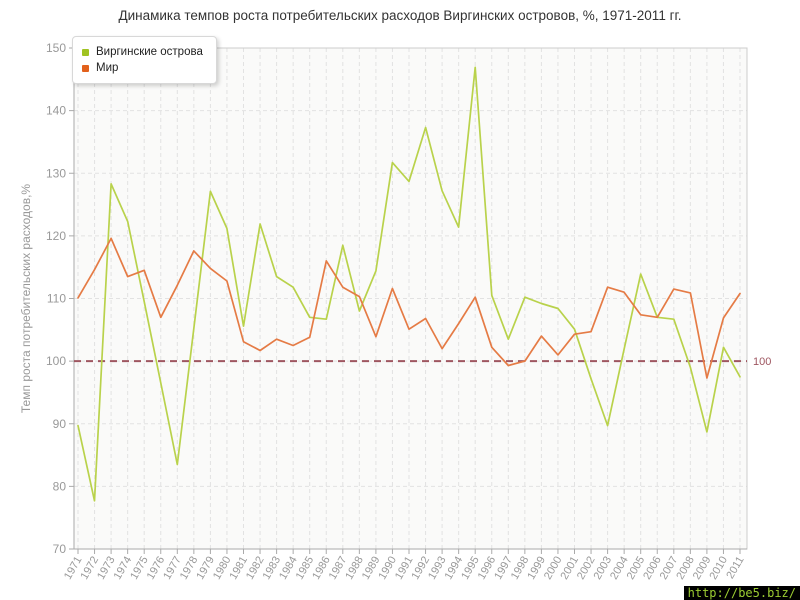 This screenshot has height=600, width=800. What do you see at coordinates (85, 52) in the screenshot?
I see `legend-swatch-virgin-islands` at bounding box center [85, 52].